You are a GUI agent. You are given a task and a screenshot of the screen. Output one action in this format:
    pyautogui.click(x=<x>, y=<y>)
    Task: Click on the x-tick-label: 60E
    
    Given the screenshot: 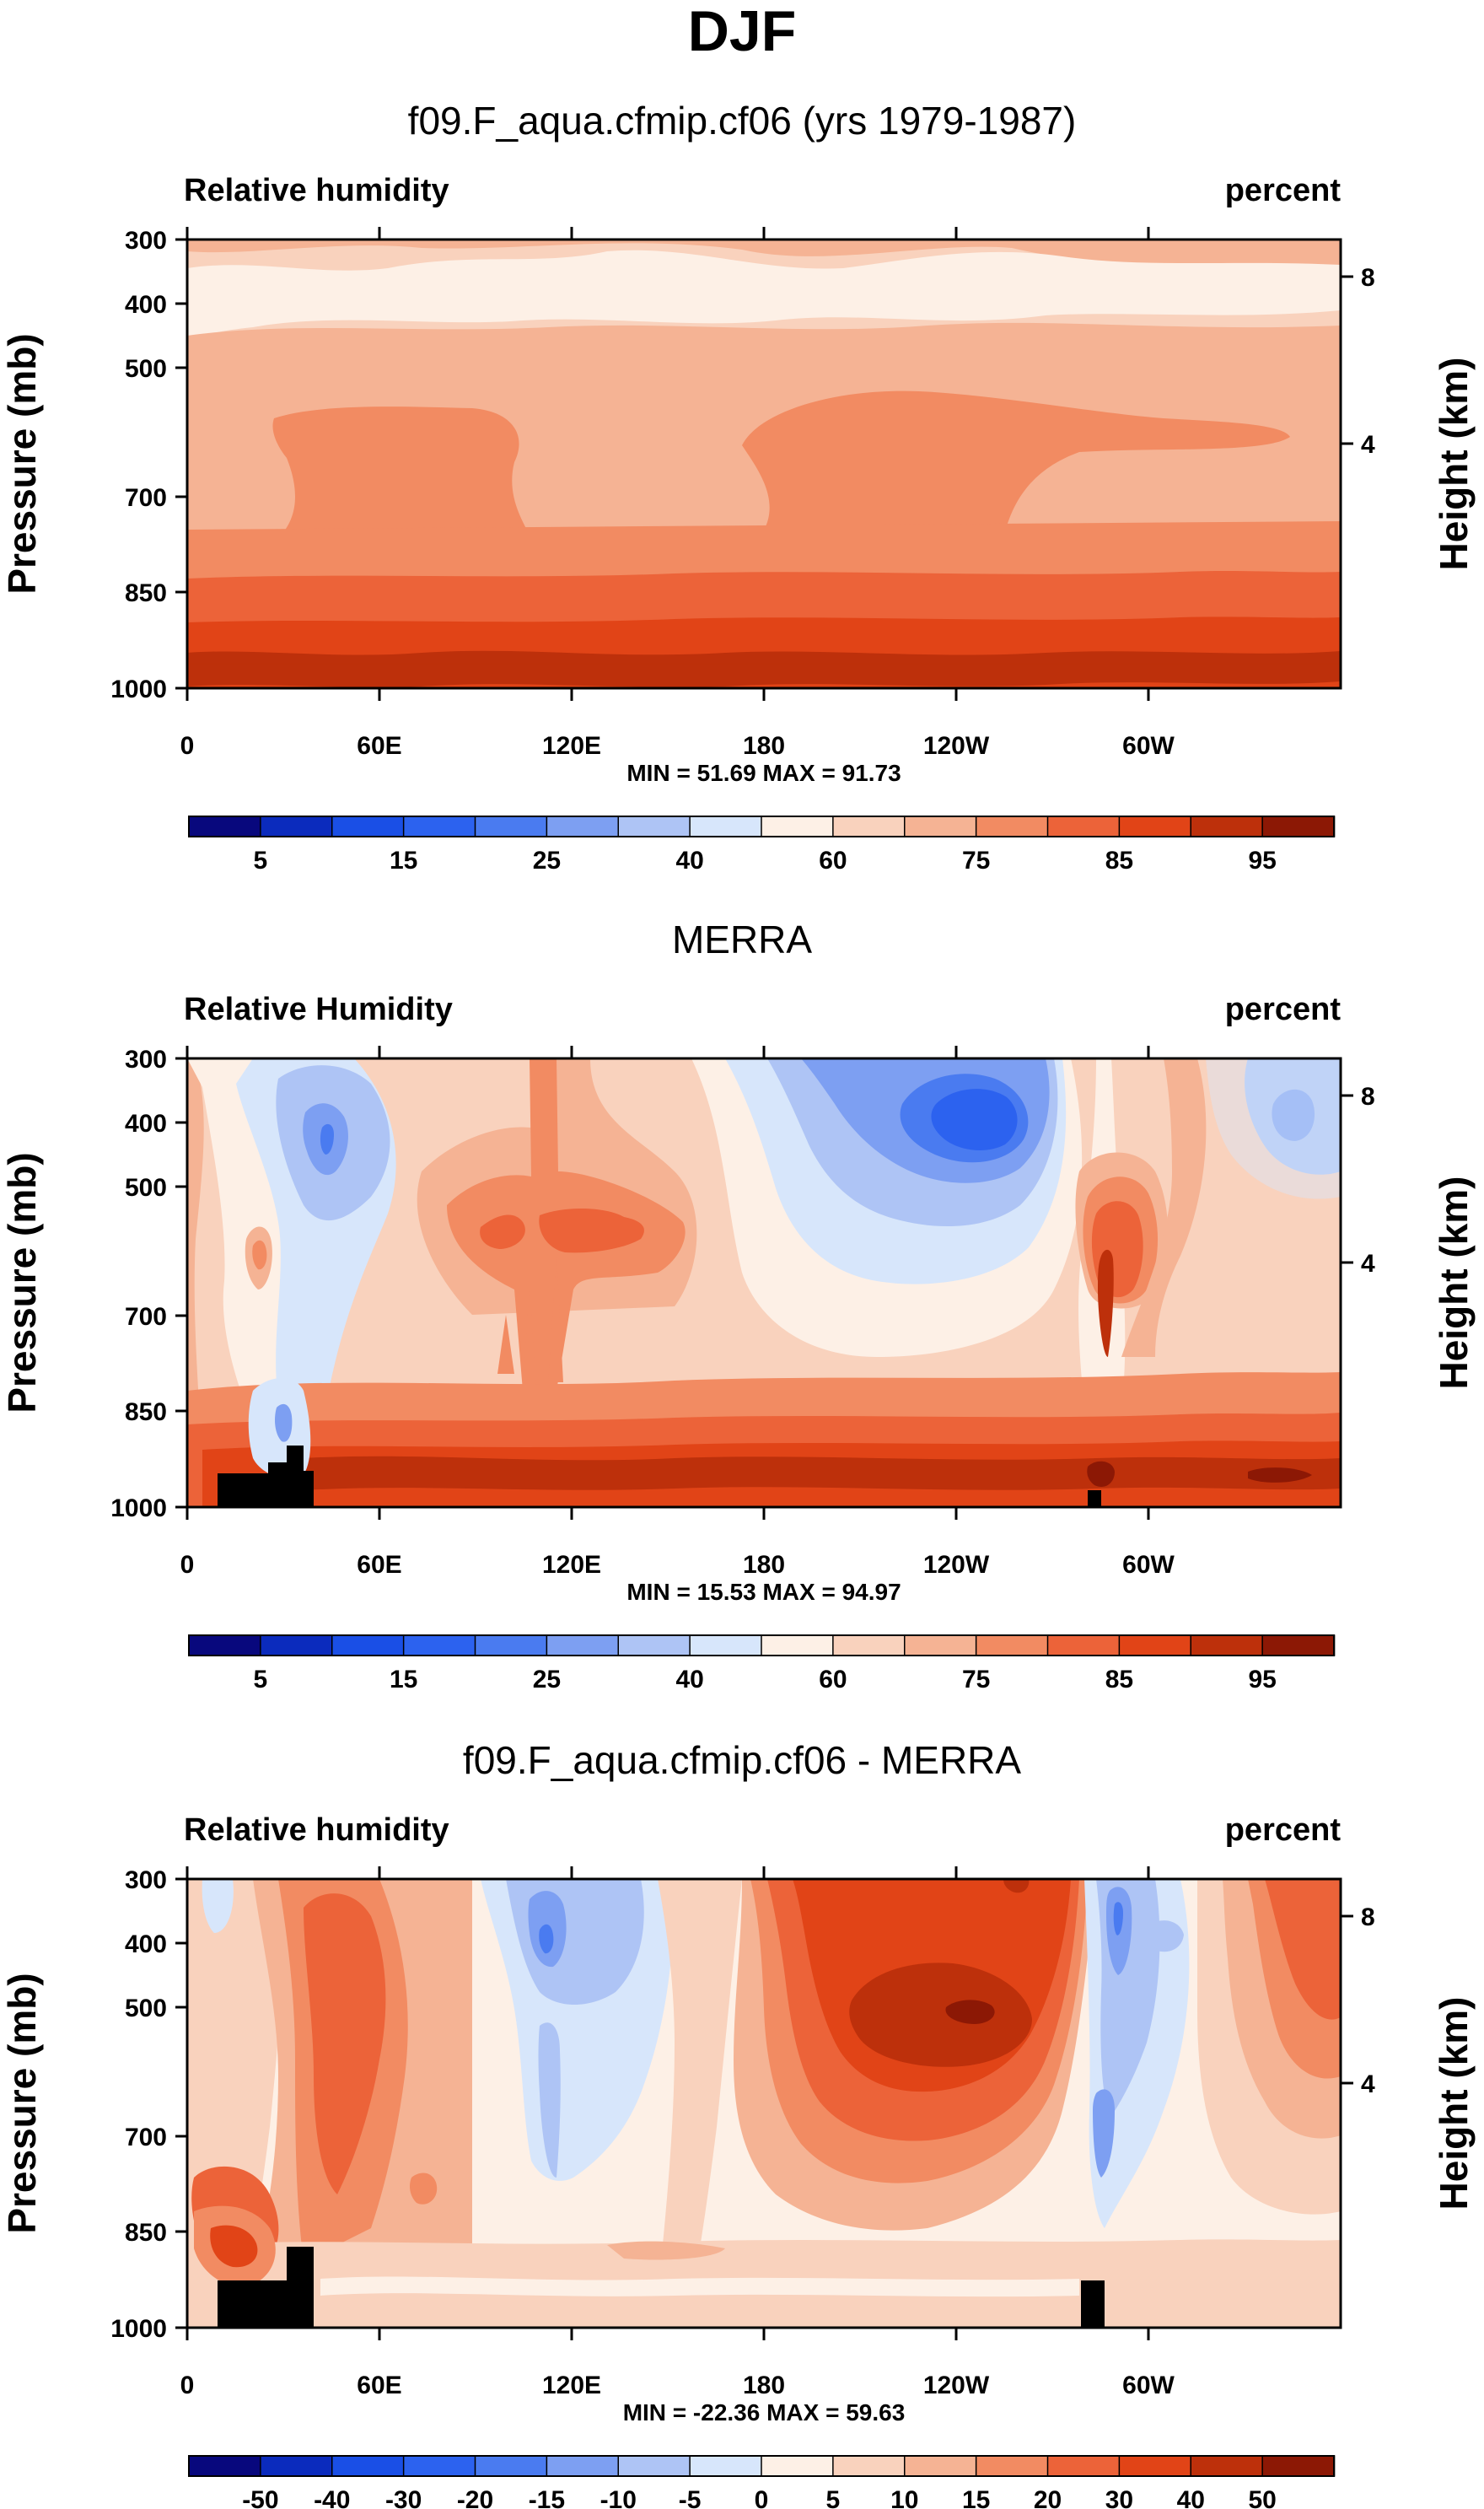 What is the action you would take?
    pyautogui.click(x=379, y=2385)
    